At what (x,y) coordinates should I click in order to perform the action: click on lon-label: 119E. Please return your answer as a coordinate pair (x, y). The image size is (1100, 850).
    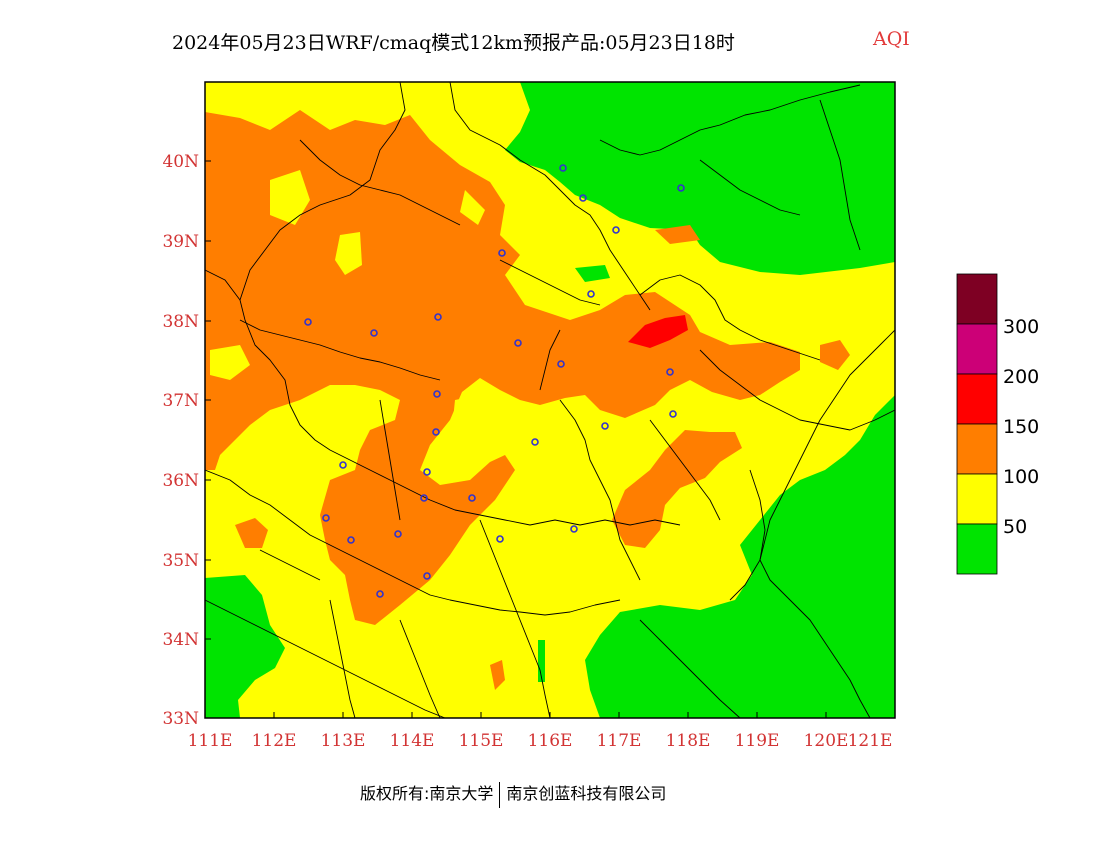
    Looking at the image, I should click on (757, 741).